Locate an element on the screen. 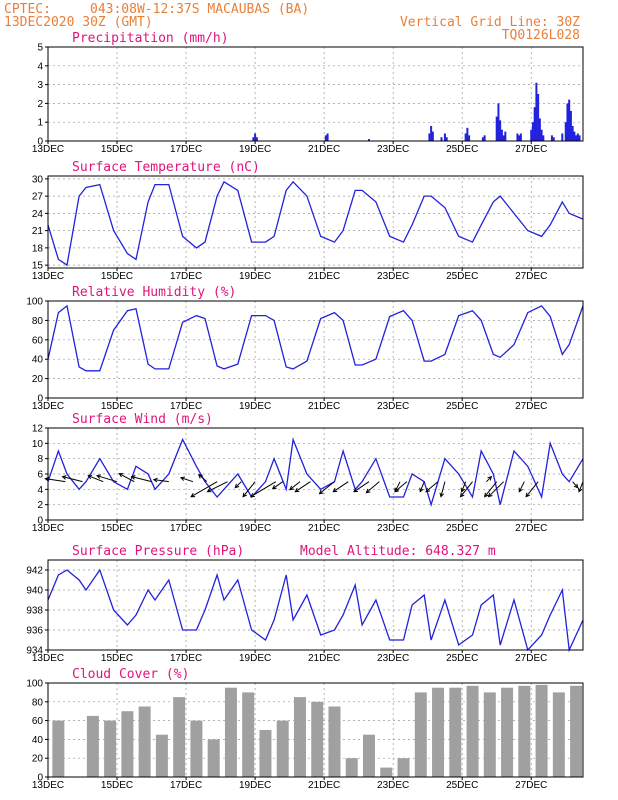 Image resolution: width=618 pixels, height=800 pixels. y-tick-label: 60 is located at coordinates (38, 721).